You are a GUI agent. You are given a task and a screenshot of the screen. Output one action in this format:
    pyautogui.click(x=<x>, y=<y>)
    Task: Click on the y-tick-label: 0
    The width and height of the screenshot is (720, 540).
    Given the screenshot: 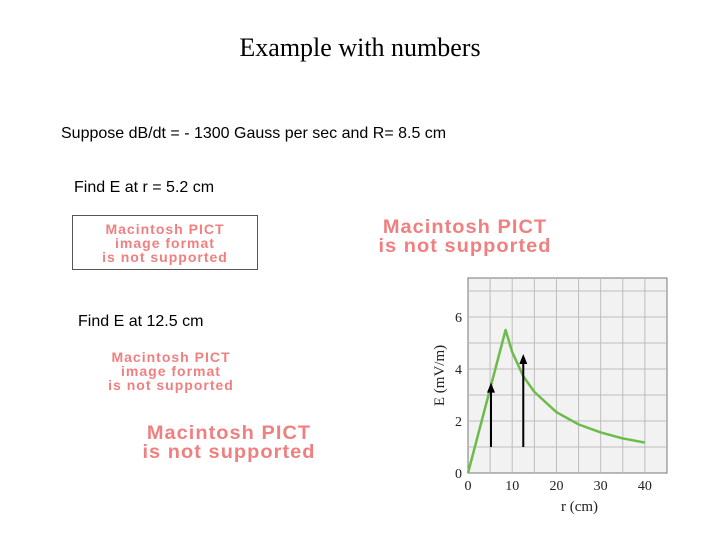 What is the action you would take?
    pyautogui.click(x=458, y=474)
    